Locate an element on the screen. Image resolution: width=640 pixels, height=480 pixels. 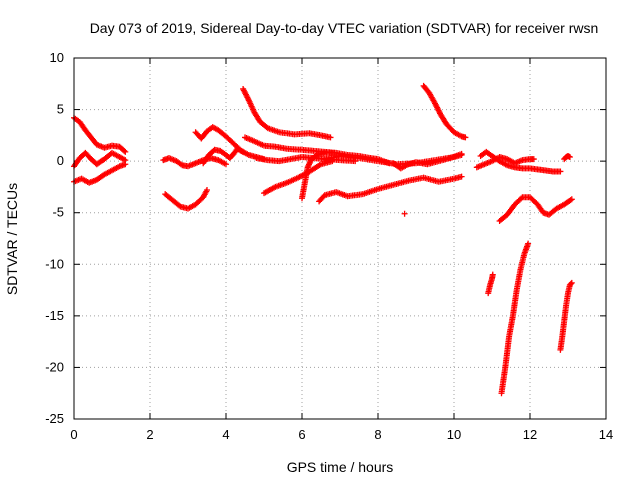
x-tick-label: 2 is located at coordinates (149, 434).